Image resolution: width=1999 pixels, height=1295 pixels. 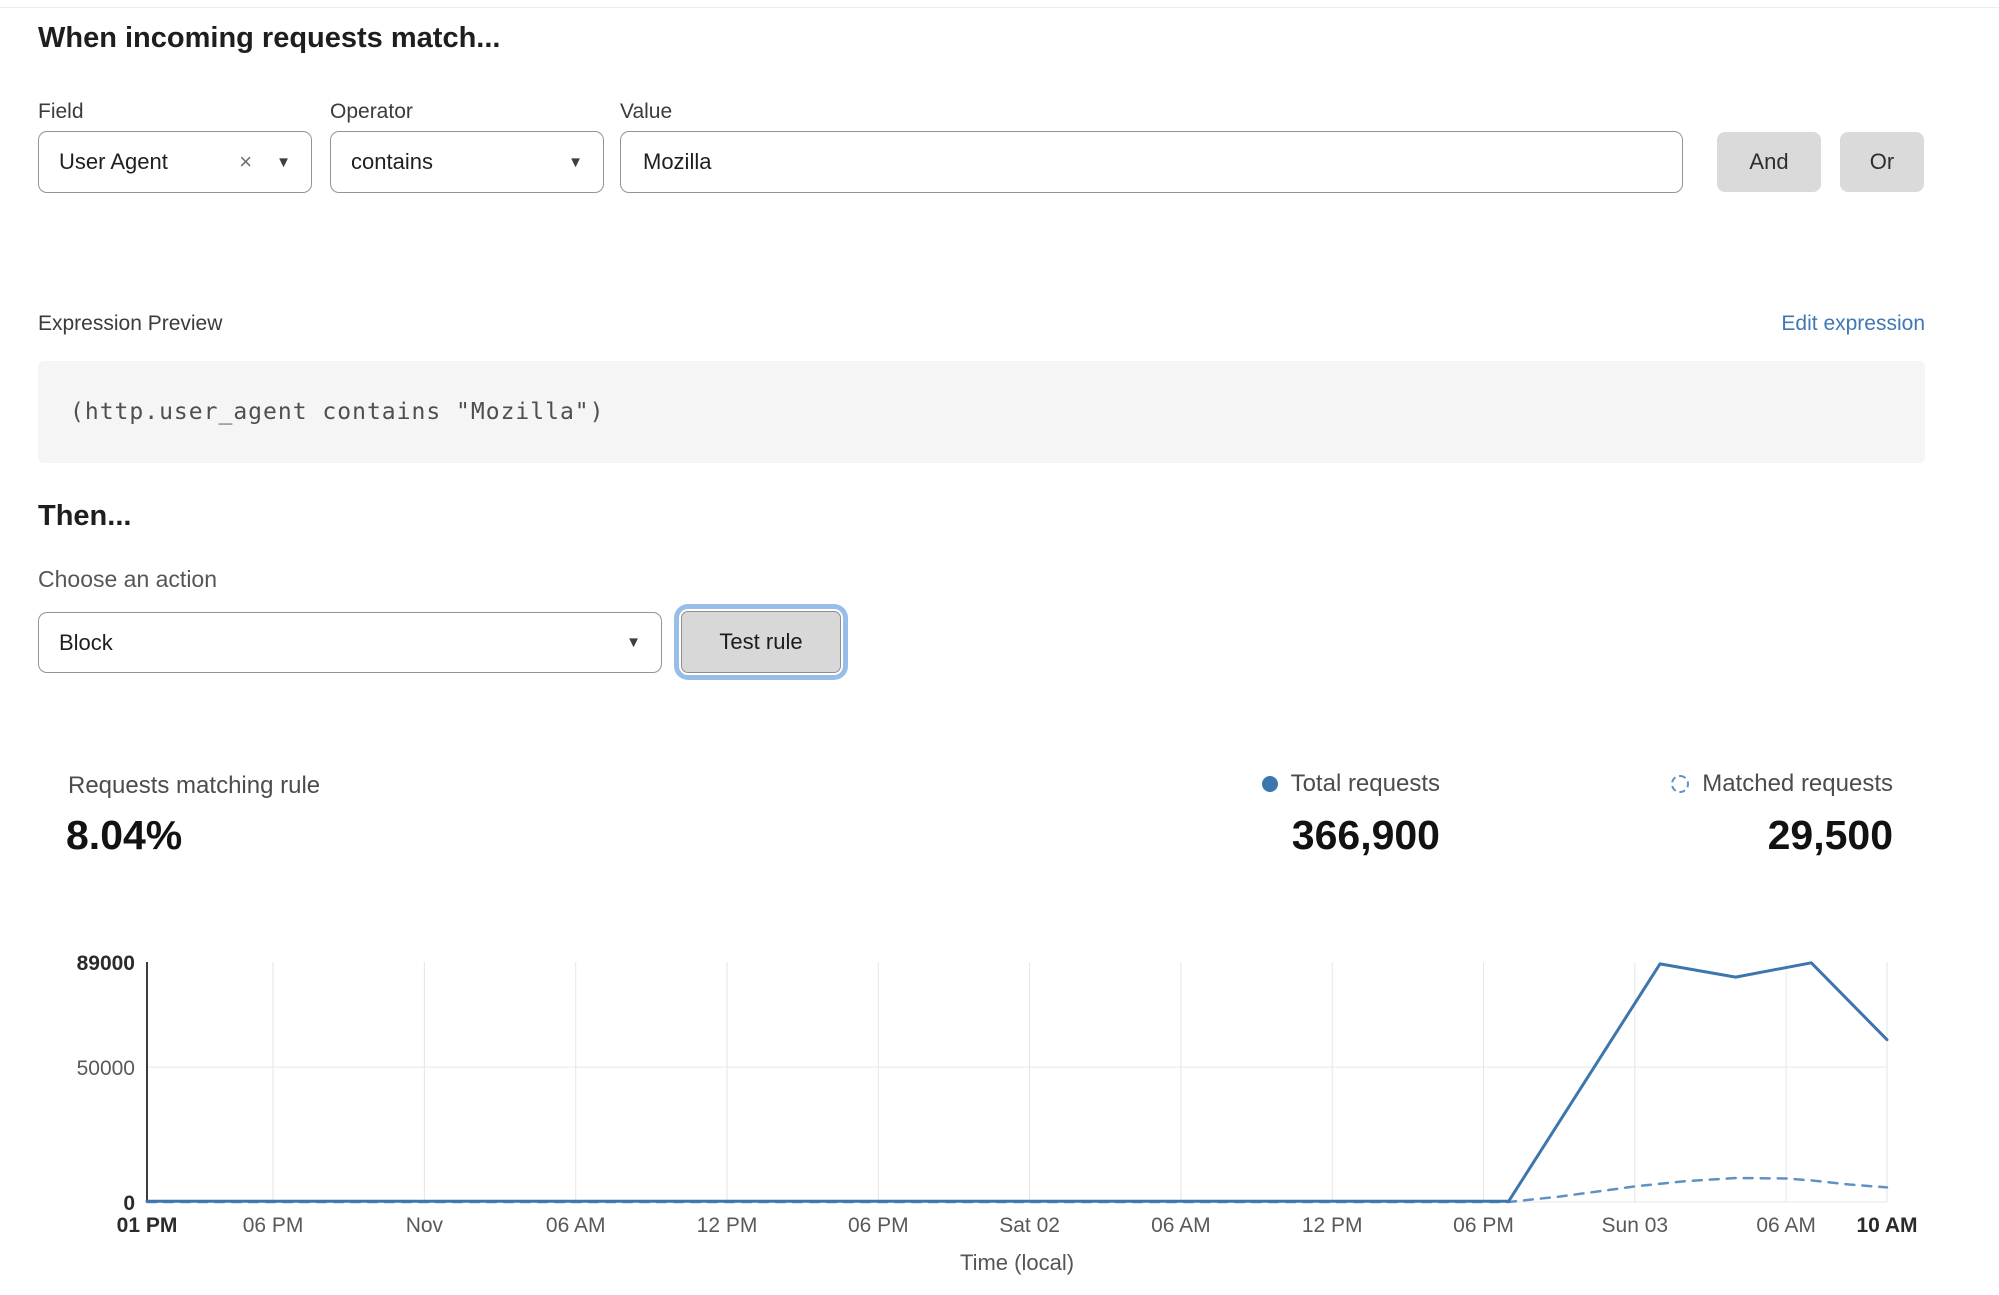 What do you see at coordinates (1680, 784) in the screenshot?
I see `dashed-circle-icon` at bounding box center [1680, 784].